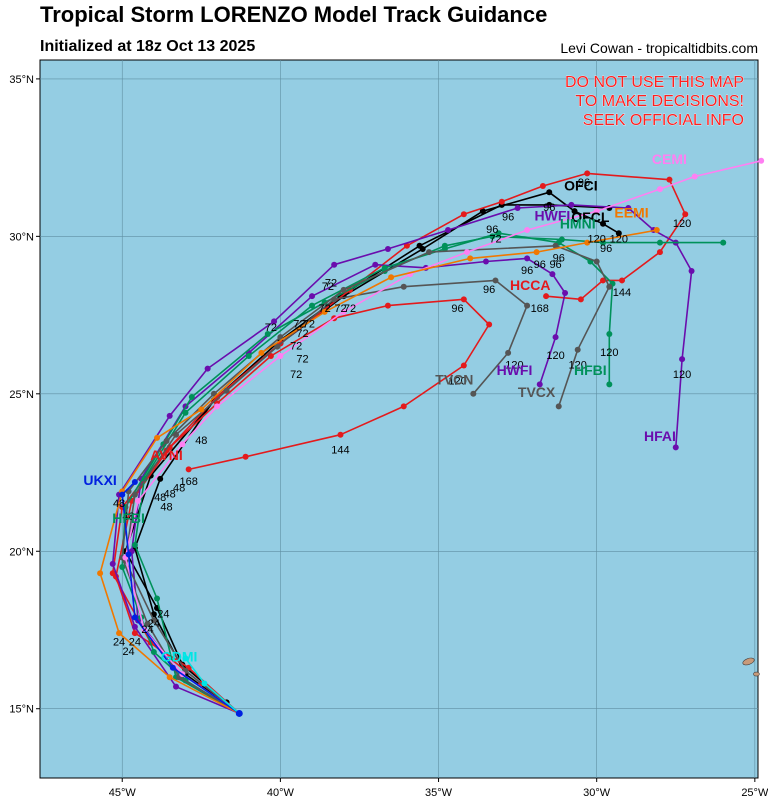  Describe the element at coordinates (21, 80) in the screenshot. I see `y-tick-label: 35°N` at that location.